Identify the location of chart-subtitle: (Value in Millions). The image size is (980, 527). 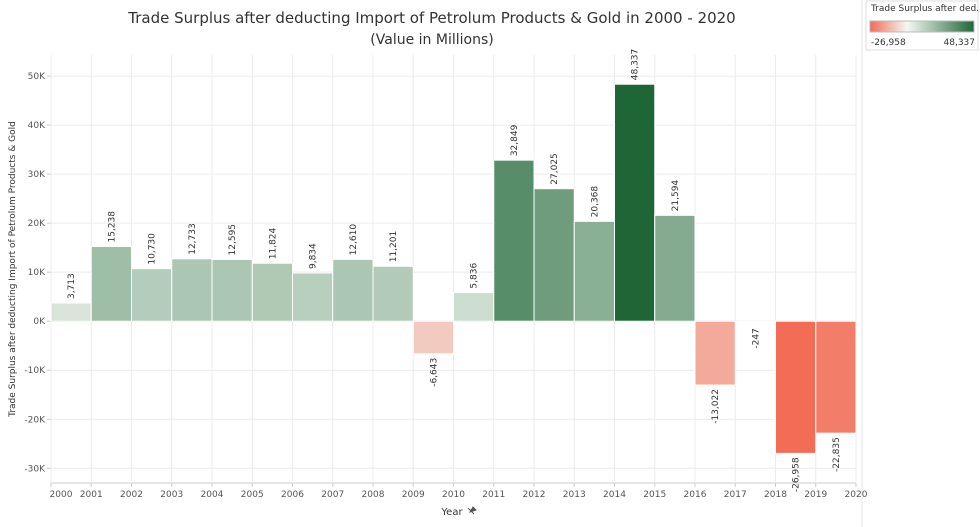
(431, 40).